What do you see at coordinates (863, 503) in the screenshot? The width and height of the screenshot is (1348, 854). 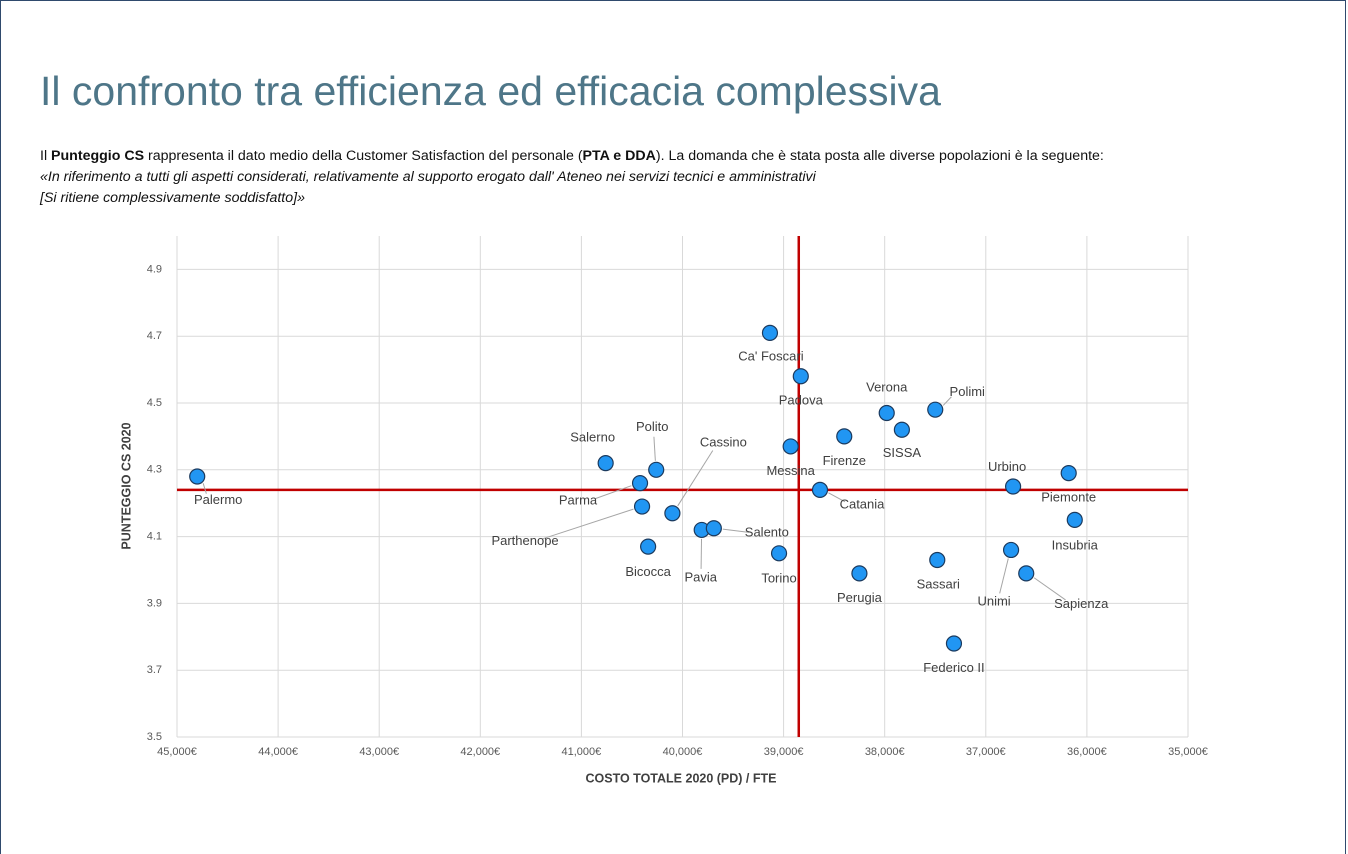 I see `point-label: Catania` at bounding box center [863, 503].